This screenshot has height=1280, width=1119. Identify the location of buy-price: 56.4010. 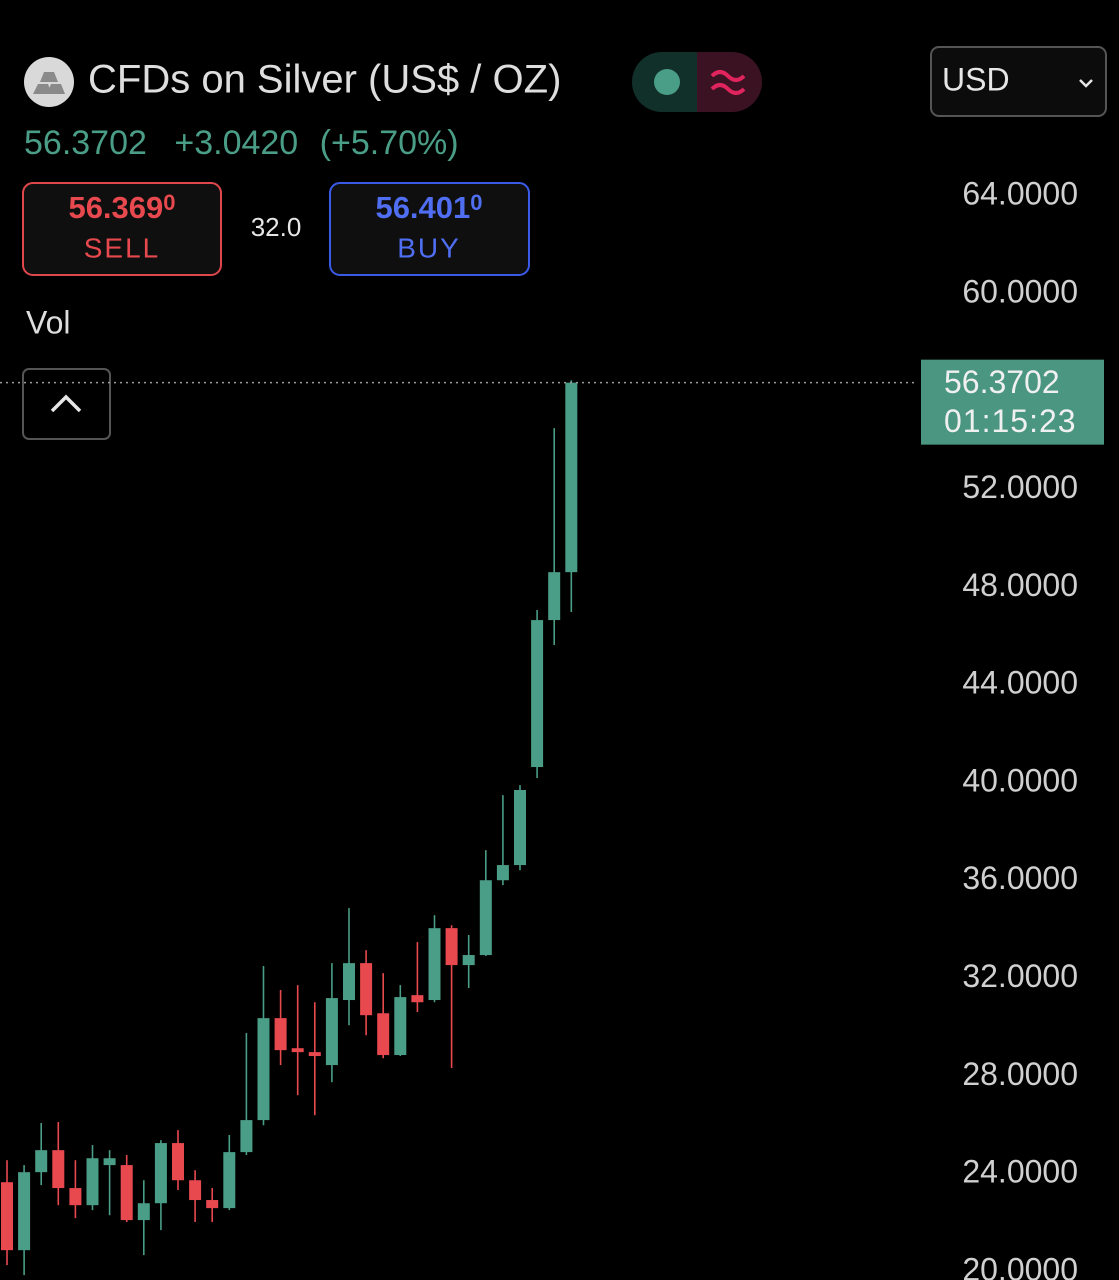
(428, 207).